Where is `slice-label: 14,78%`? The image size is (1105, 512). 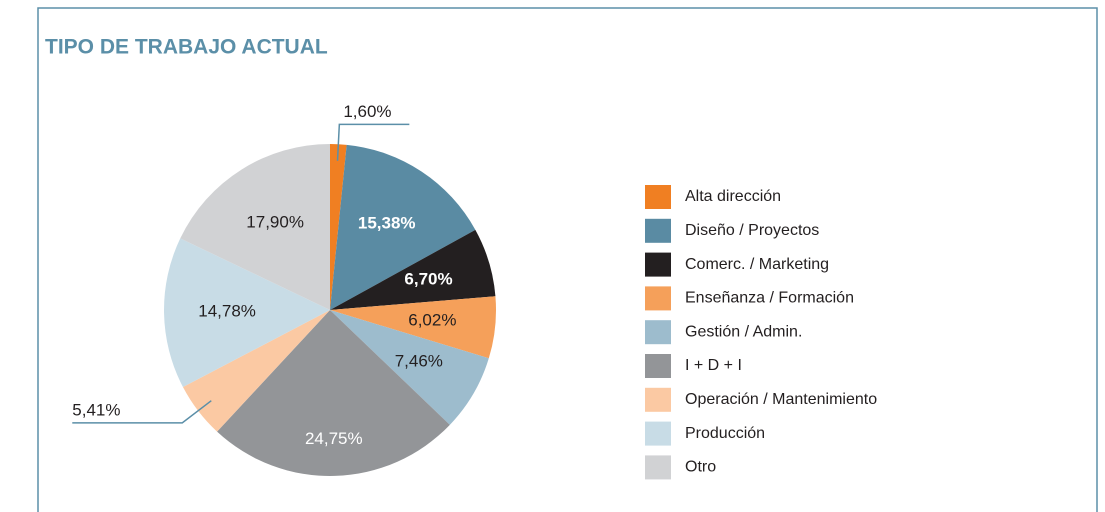 slice-label: 14,78% is located at coordinates (227, 310).